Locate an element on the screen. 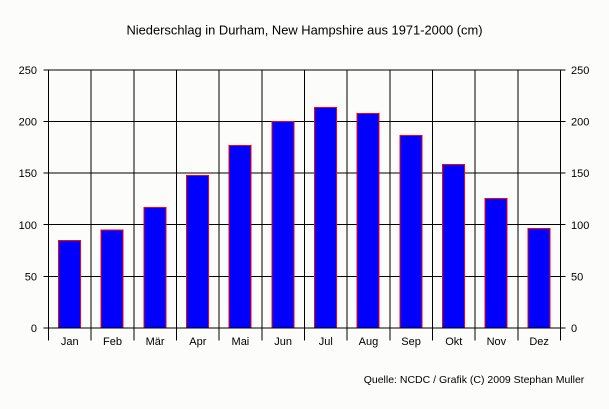 The height and width of the screenshot is (409, 609). svg-text: Jul is located at coordinates (326, 342).